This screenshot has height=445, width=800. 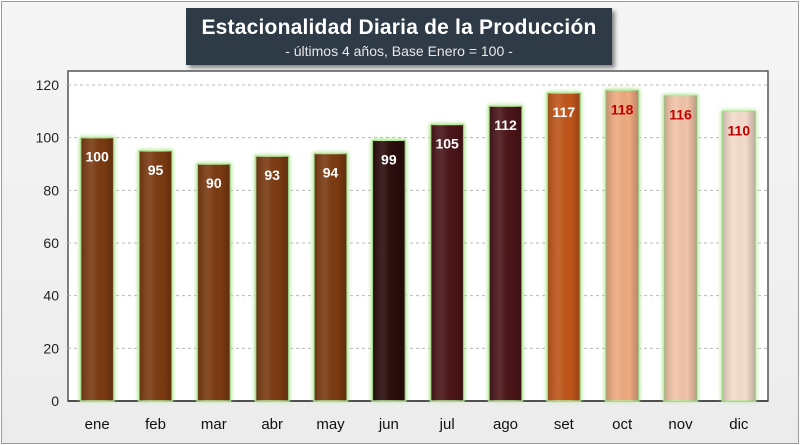 What do you see at coordinates (330, 424) in the screenshot?
I see `x-tick-label: may` at bounding box center [330, 424].